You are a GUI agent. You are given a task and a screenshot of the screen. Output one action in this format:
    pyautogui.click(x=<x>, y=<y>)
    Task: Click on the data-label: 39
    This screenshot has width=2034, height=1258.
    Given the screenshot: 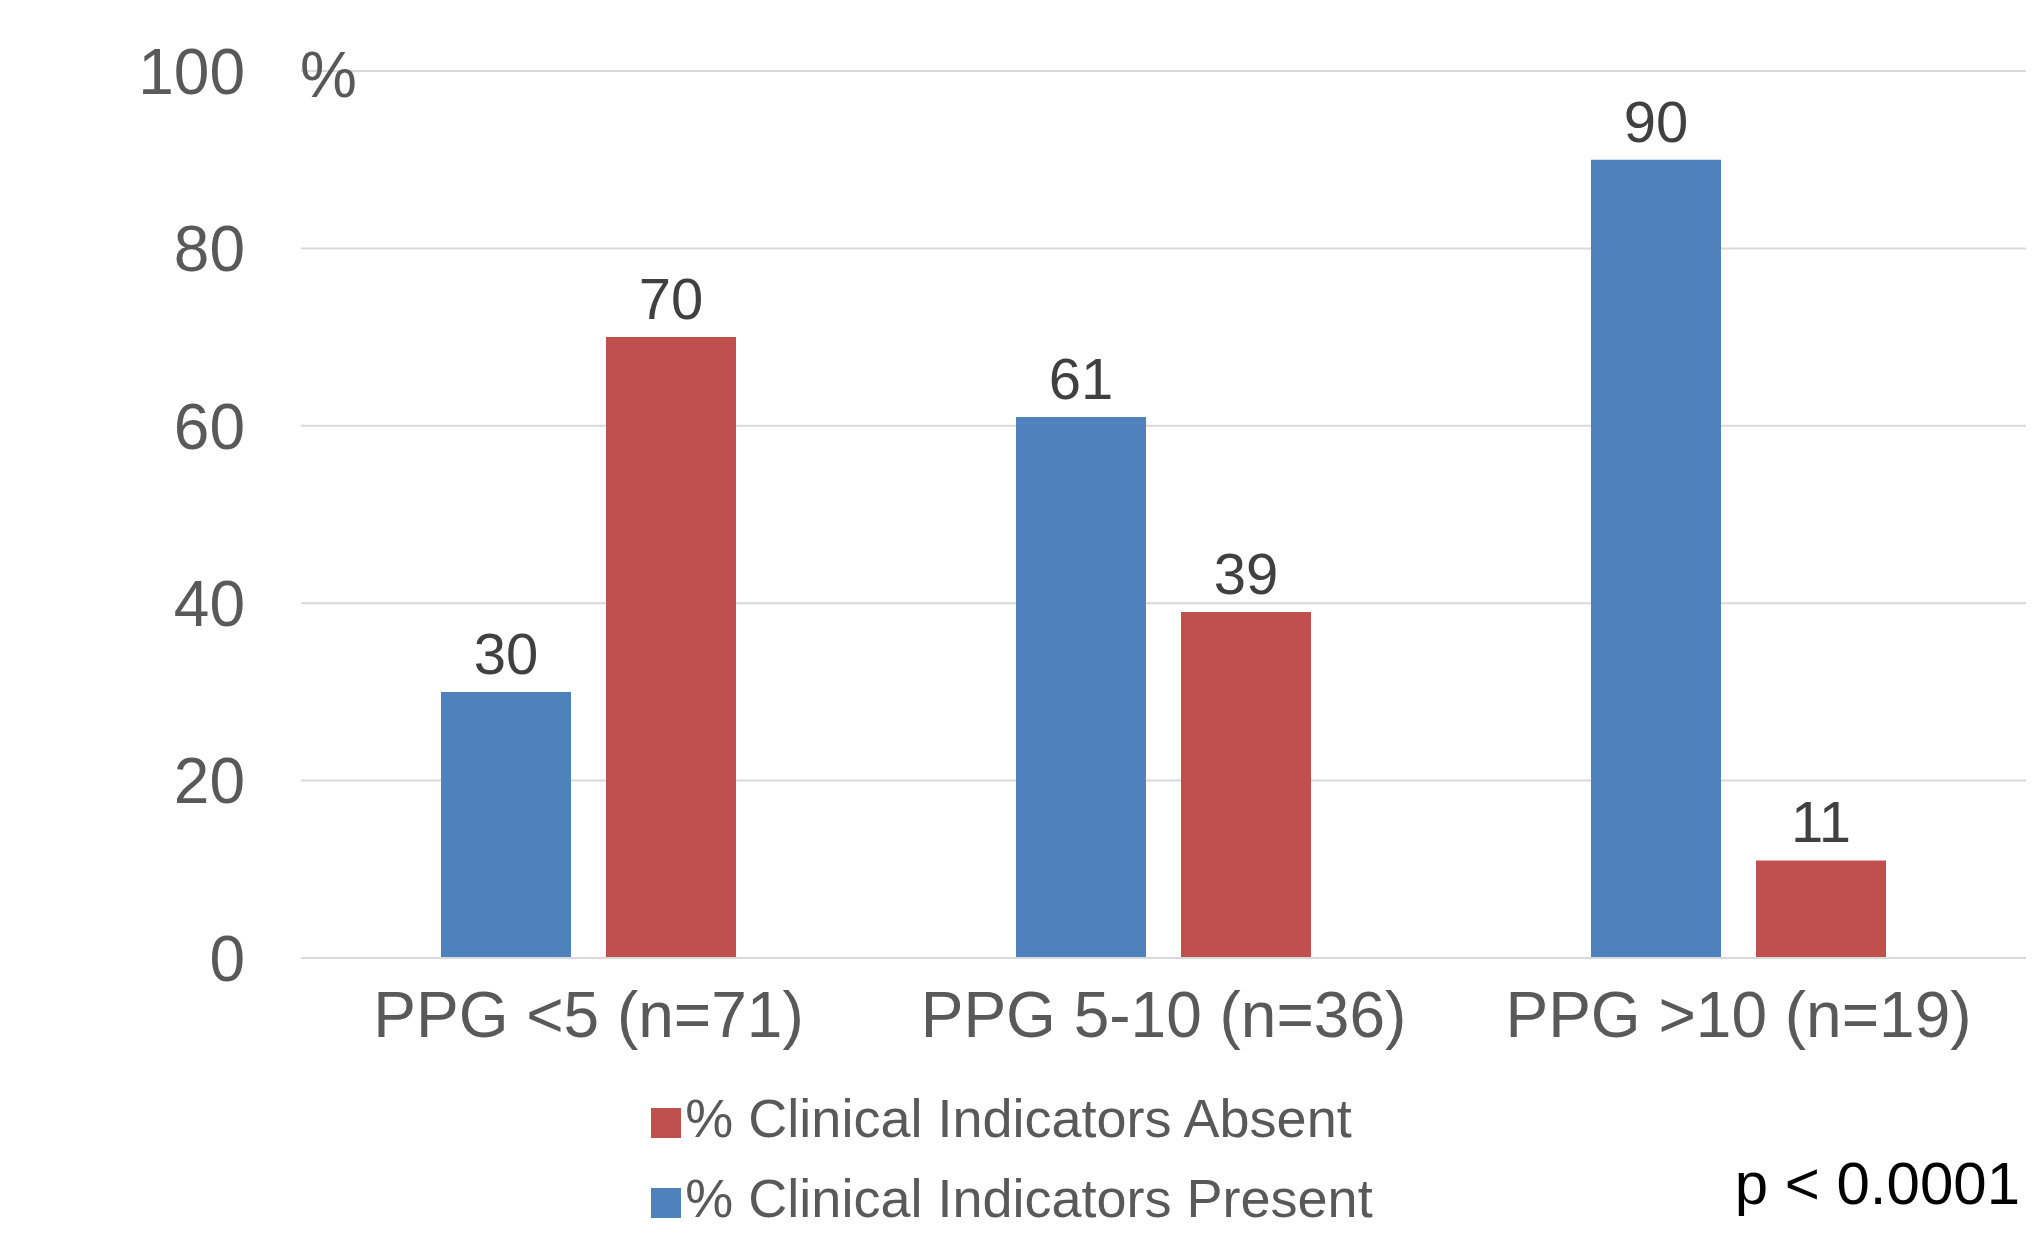 What is the action you would take?
    pyautogui.click(x=1246, y=574)
    